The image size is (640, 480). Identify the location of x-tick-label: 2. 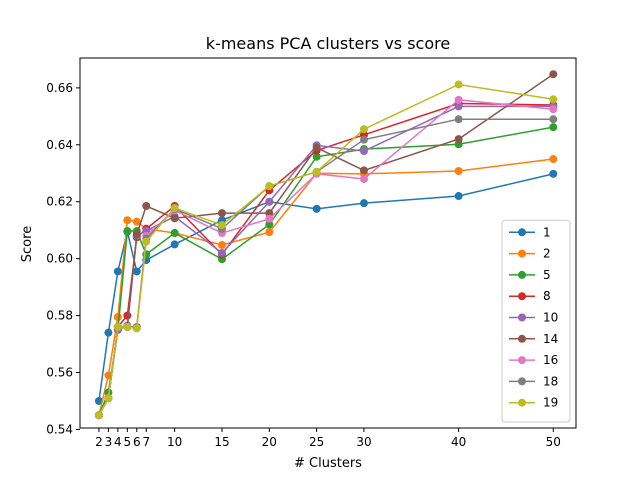
(99, 442).